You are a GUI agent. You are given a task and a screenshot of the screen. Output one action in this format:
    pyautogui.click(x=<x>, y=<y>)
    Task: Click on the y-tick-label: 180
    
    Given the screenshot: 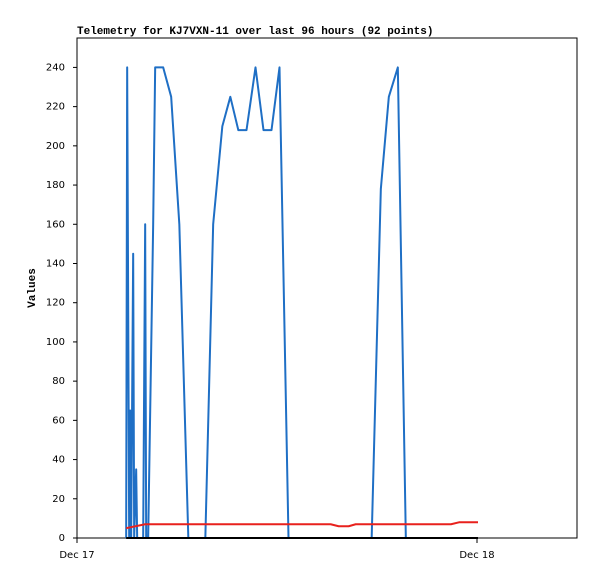 What is the action you would take?
    pyautogui.click(x=55, y=185)
    